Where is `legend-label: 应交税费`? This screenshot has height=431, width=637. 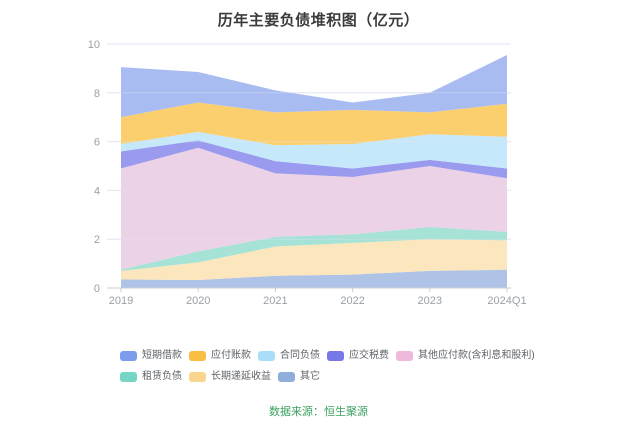 legend-label: 应交税费 is located at coordinates (369, 355).